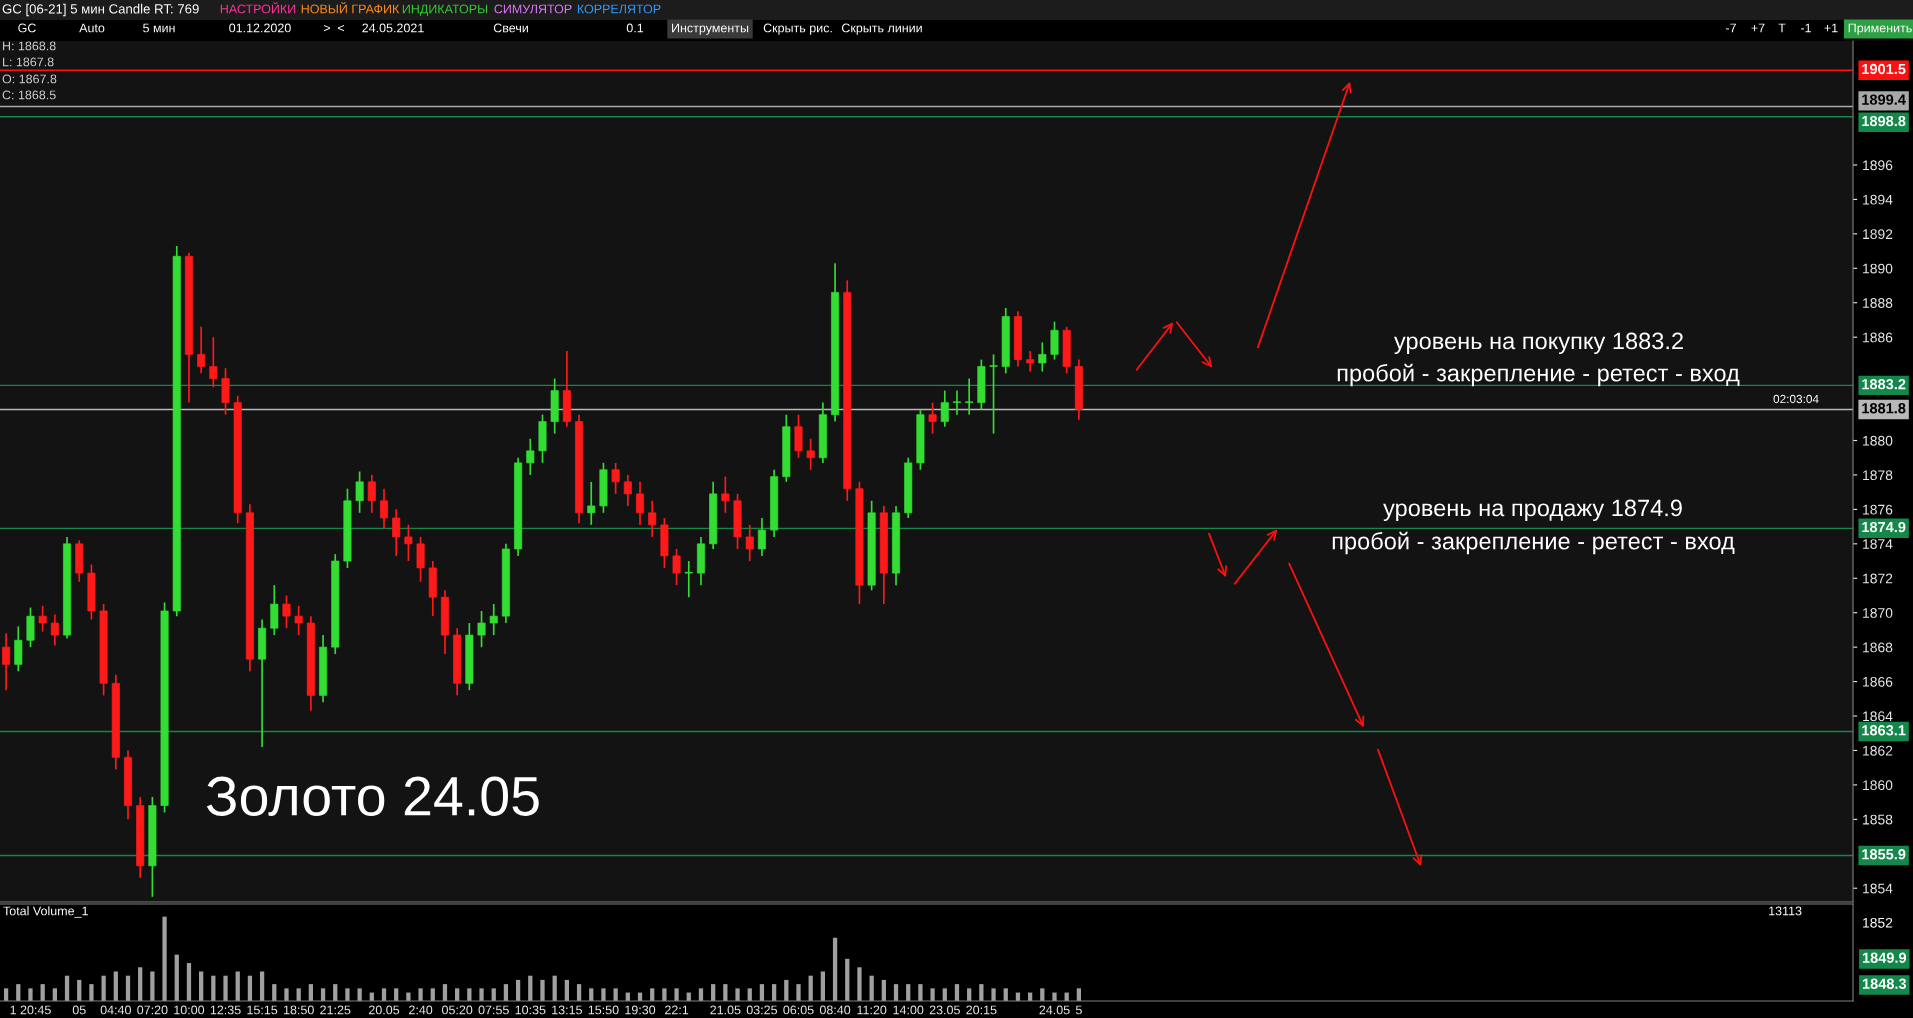 This screenshot has width=1913, height=1018. Describe the element at coordinates (530, 1010) in the screenshot. I see `x-tick-label: 10:35` at that location.